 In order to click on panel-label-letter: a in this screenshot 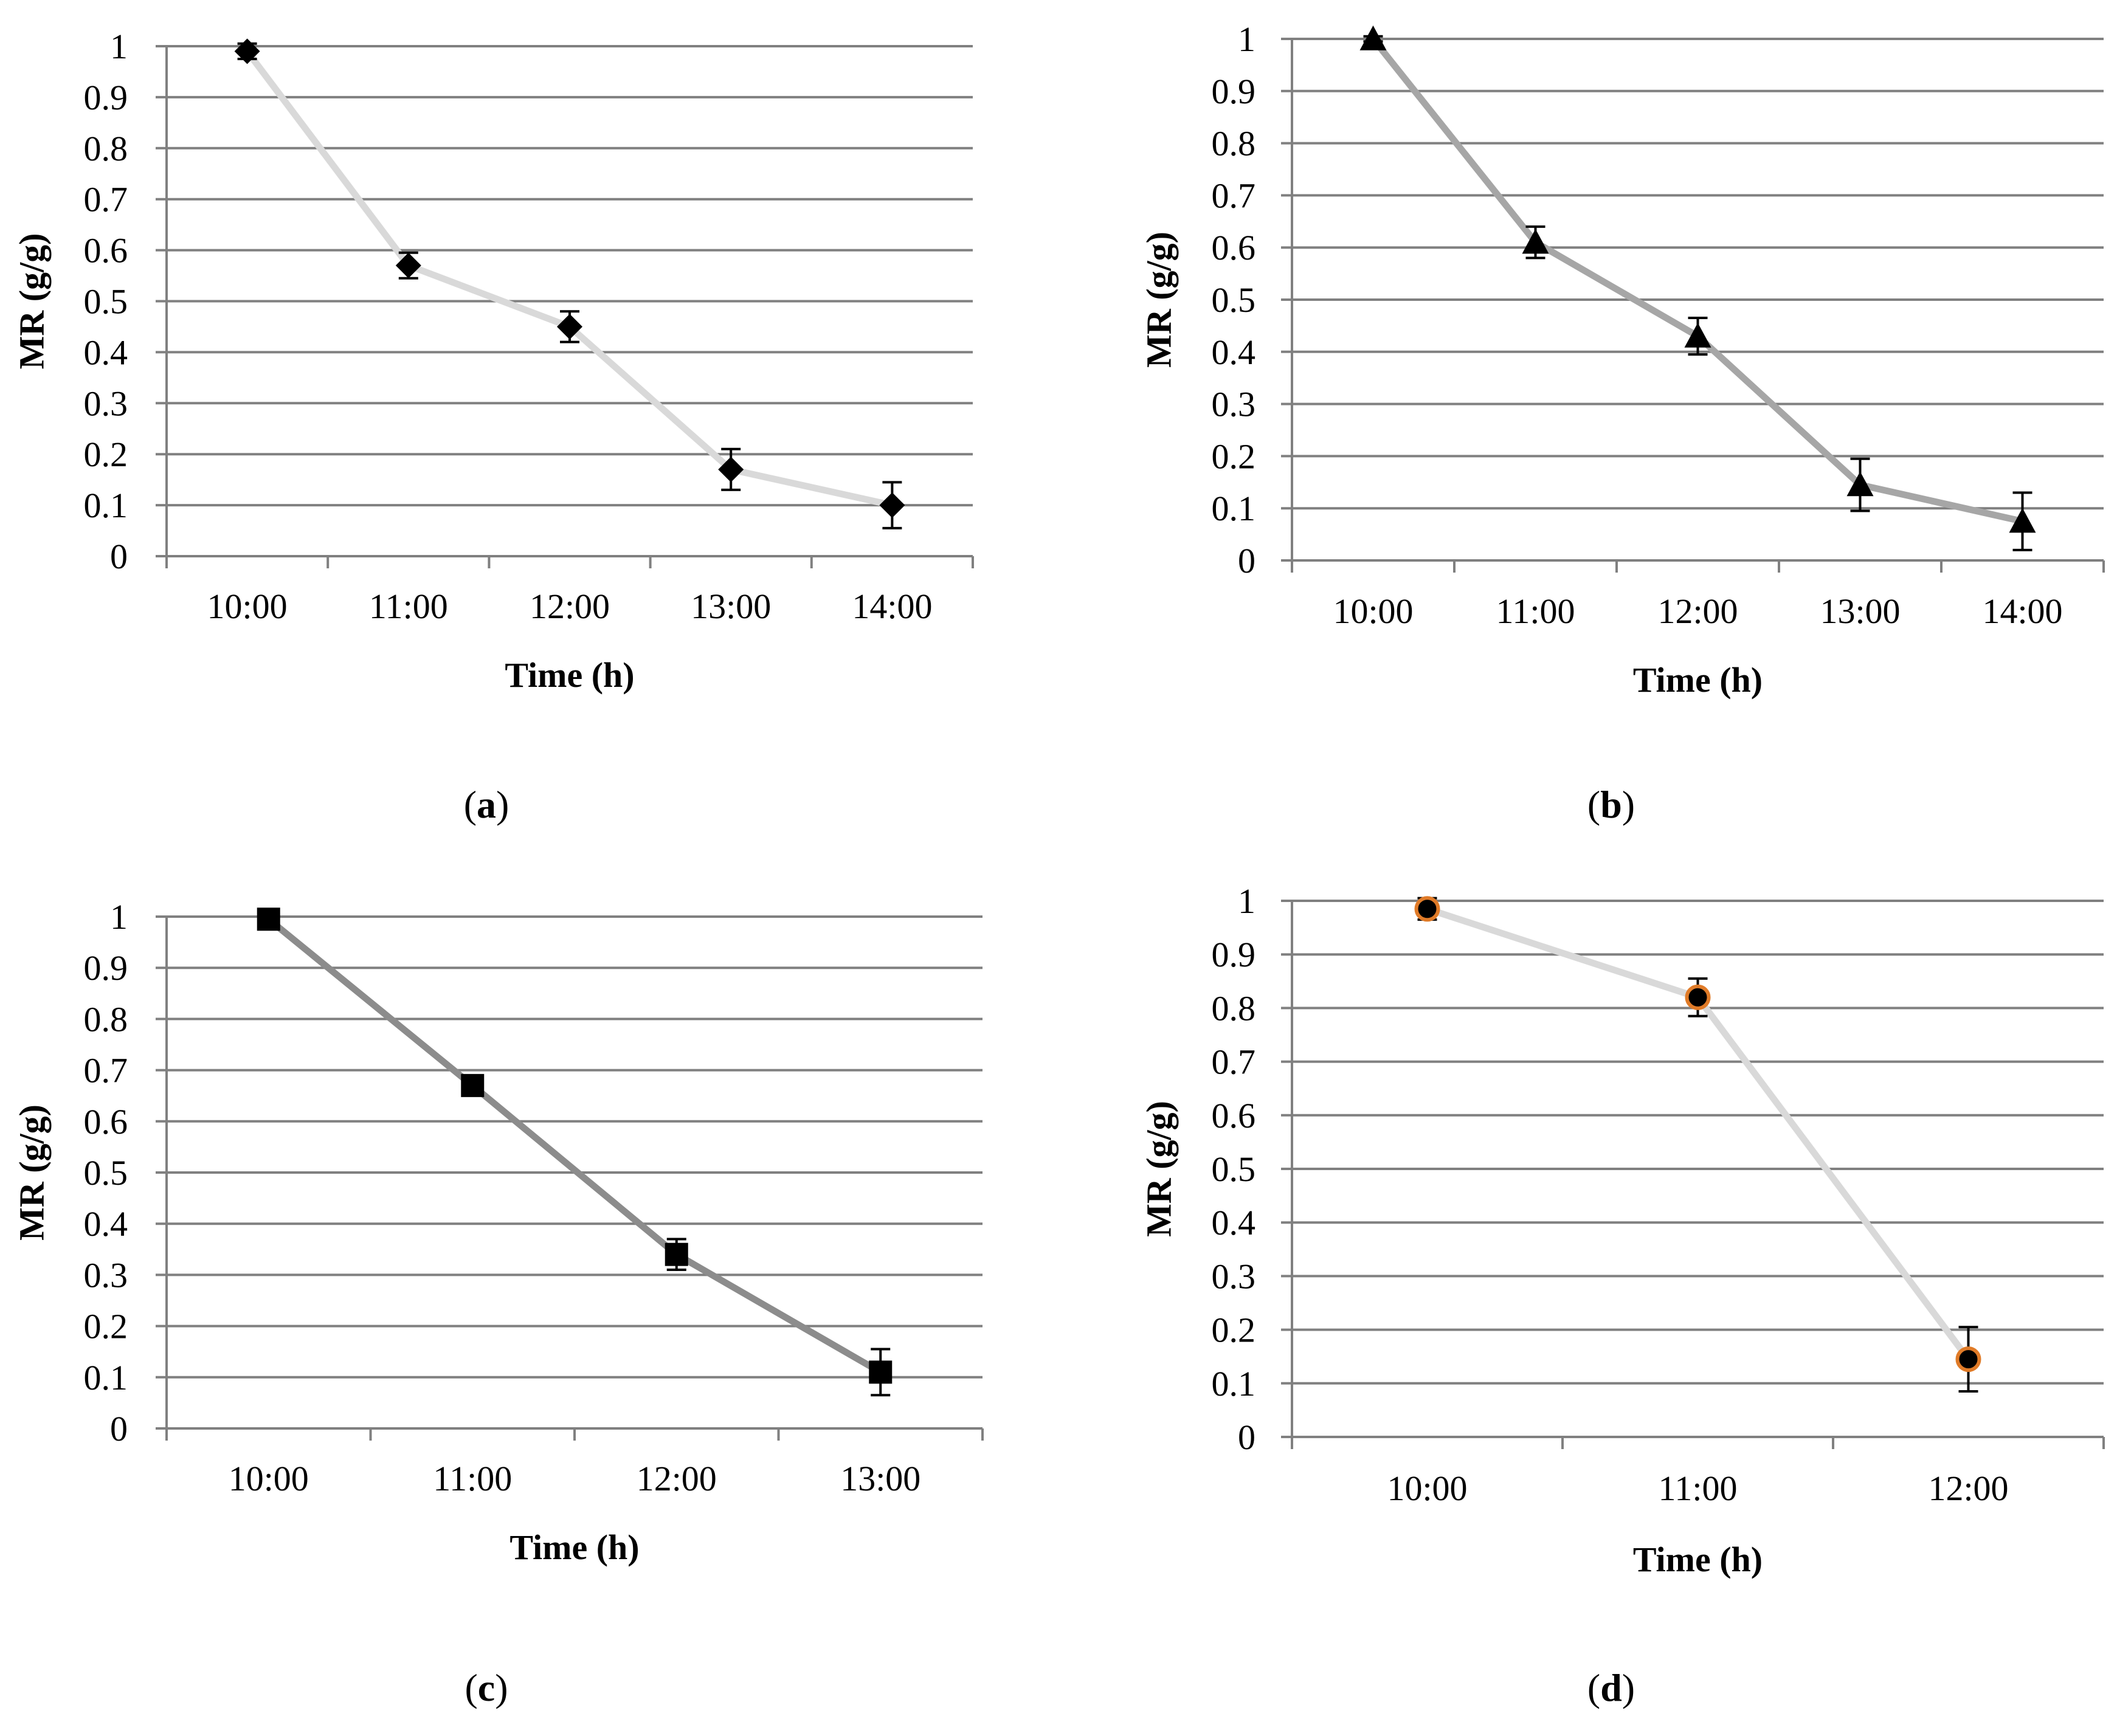, I will do `click(487, 804)`.